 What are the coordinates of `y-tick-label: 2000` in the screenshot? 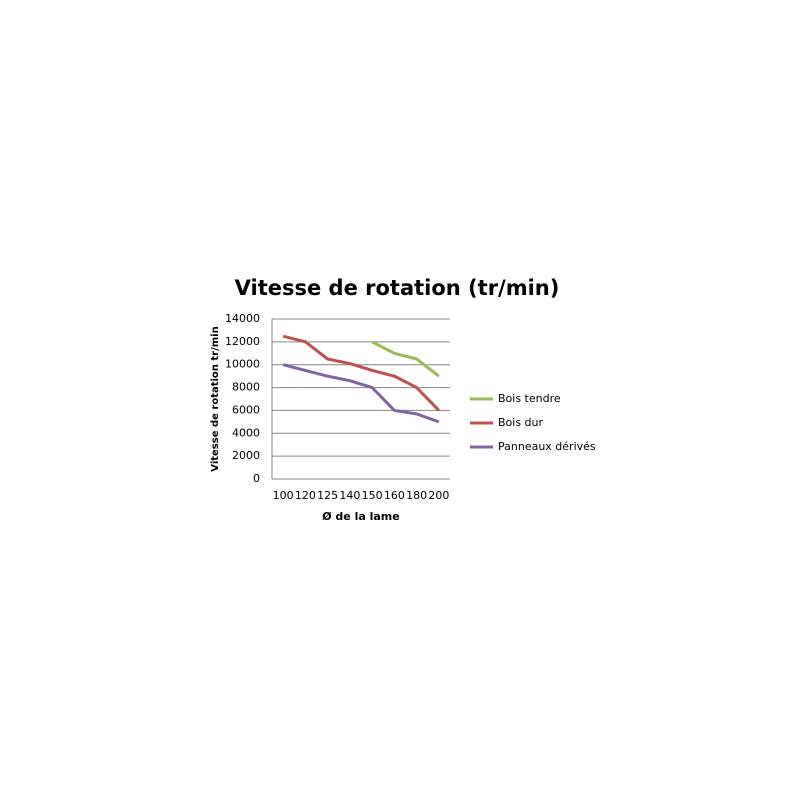 It's located at (246, 455).